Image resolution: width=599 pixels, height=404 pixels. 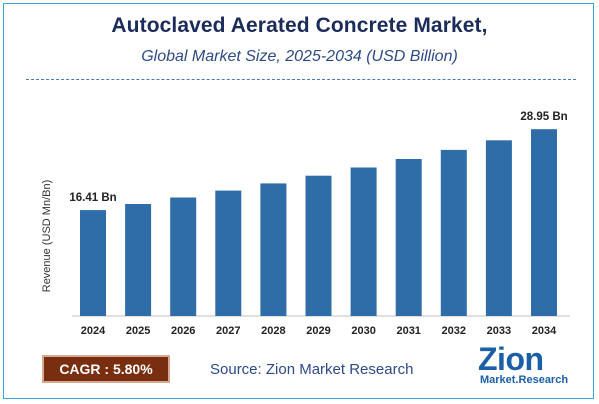 What do you see at coordinates (138, 260) in the screenshot?
I see `bar-2025` at bounding box center [138, 260].